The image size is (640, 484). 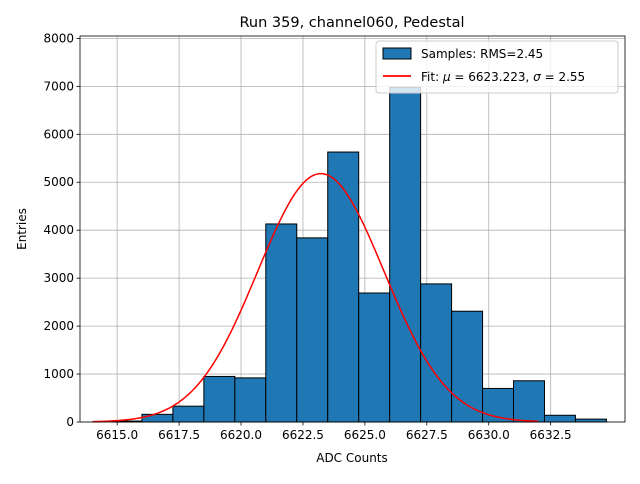 I want to click on x-tick-label: 6632.5, so click(x=551, y=435).